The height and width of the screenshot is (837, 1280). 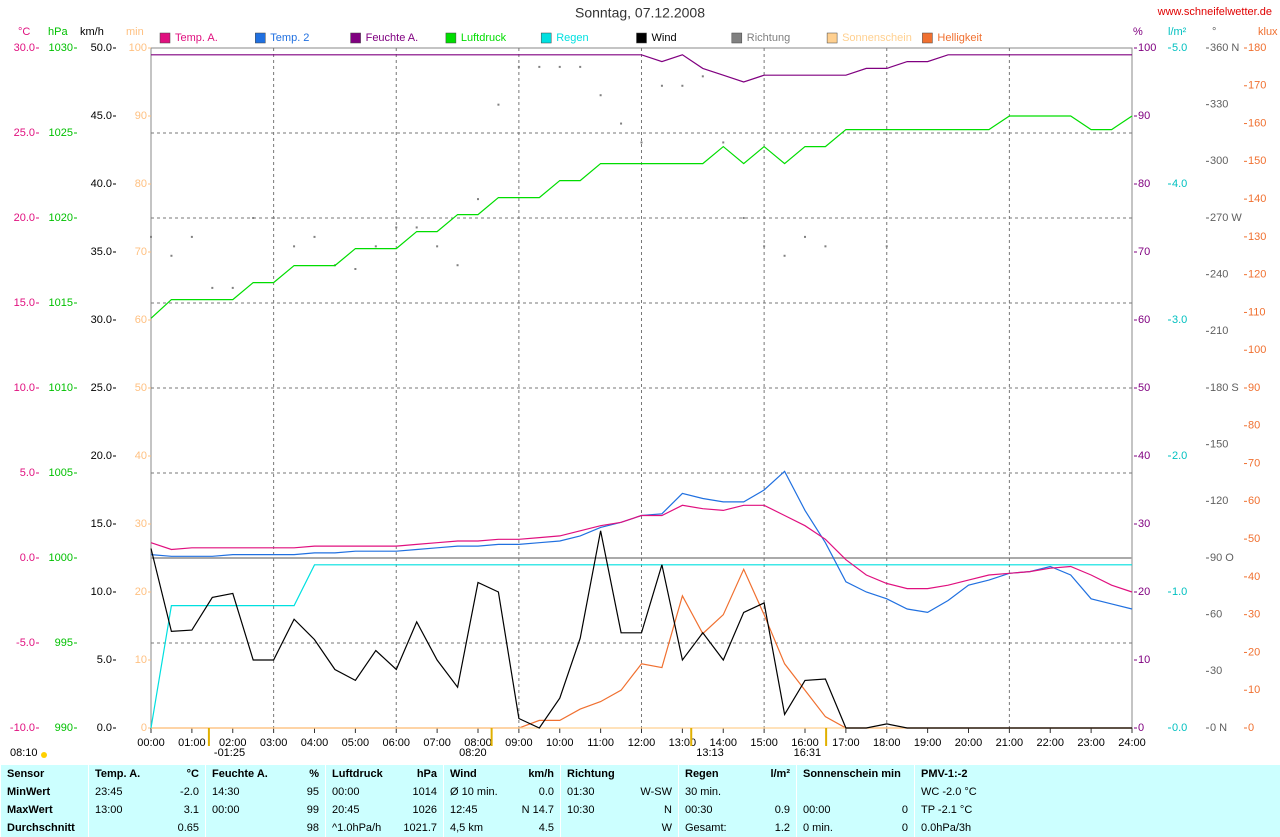 What do you see at coordinates (591, 774) in the screenshot?
I see `header-label: Richtung` at bounding box center [591, 774].